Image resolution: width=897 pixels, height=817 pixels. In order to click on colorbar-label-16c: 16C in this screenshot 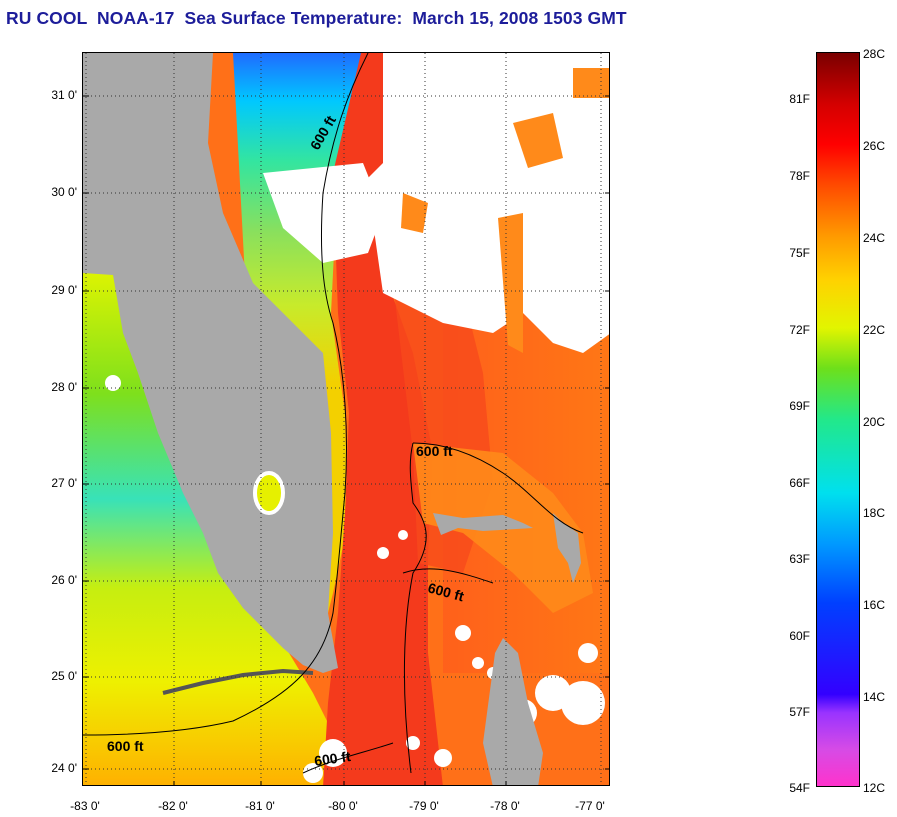, I will do `click(874, 605)`.